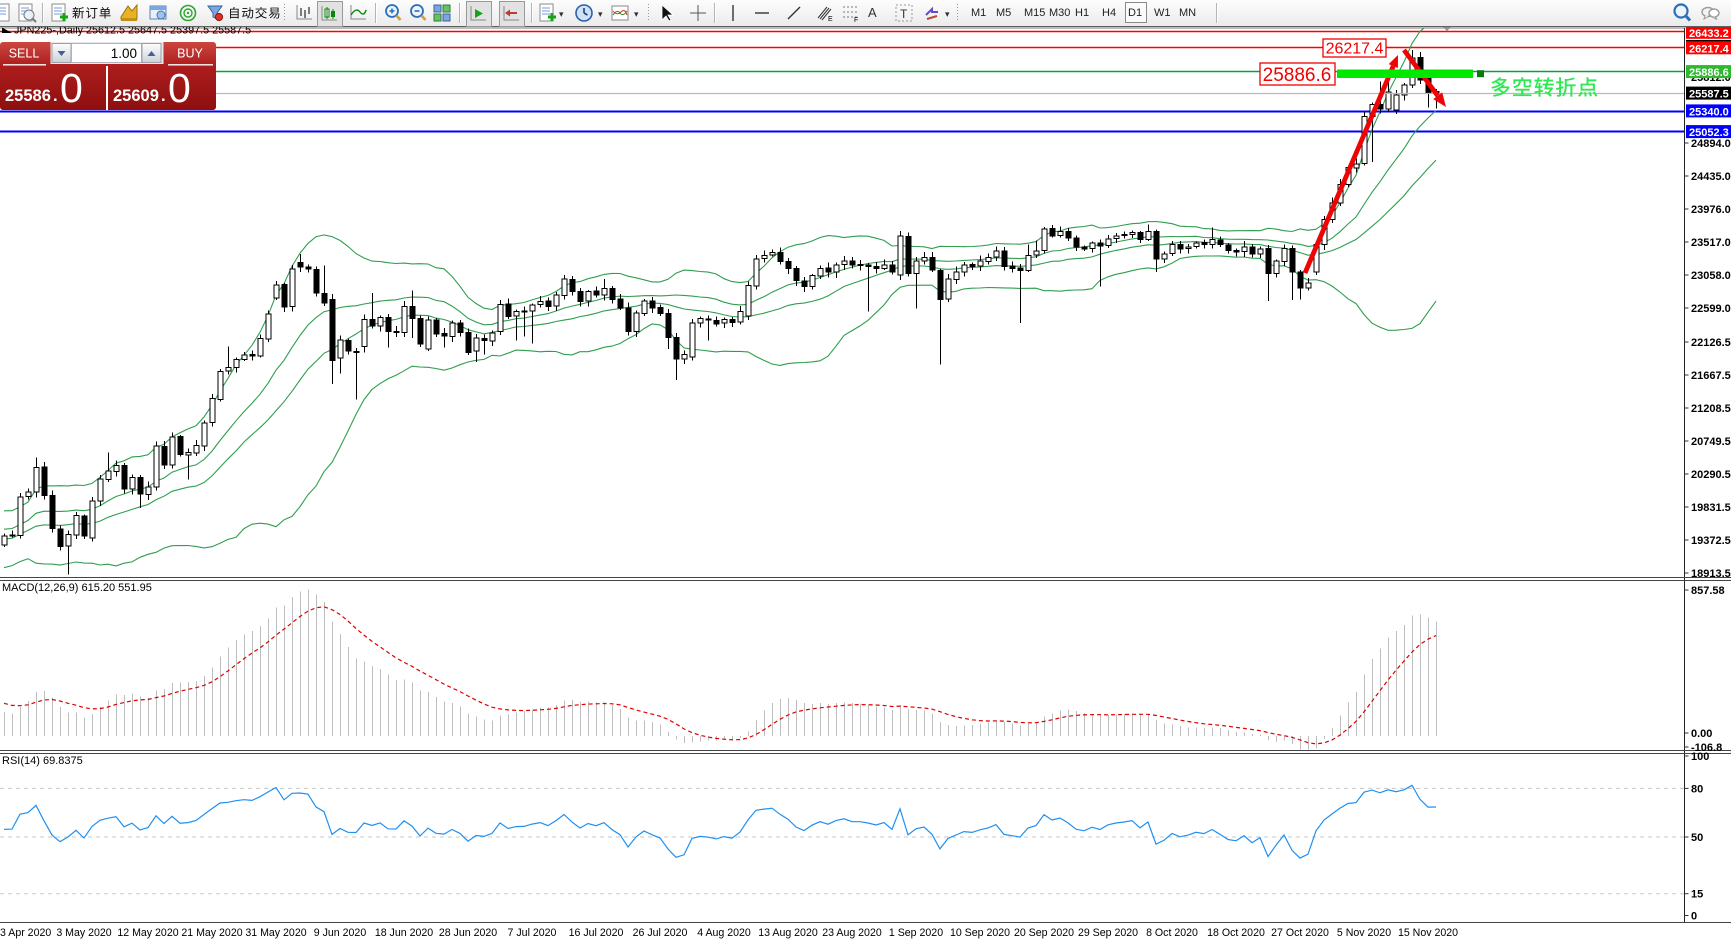 This screenshot has width=1731, height=940. What do you see at coordinates (1697, 789) in the screenshot?
I see `svg-text: 80` at bounding box center [1697, 789].